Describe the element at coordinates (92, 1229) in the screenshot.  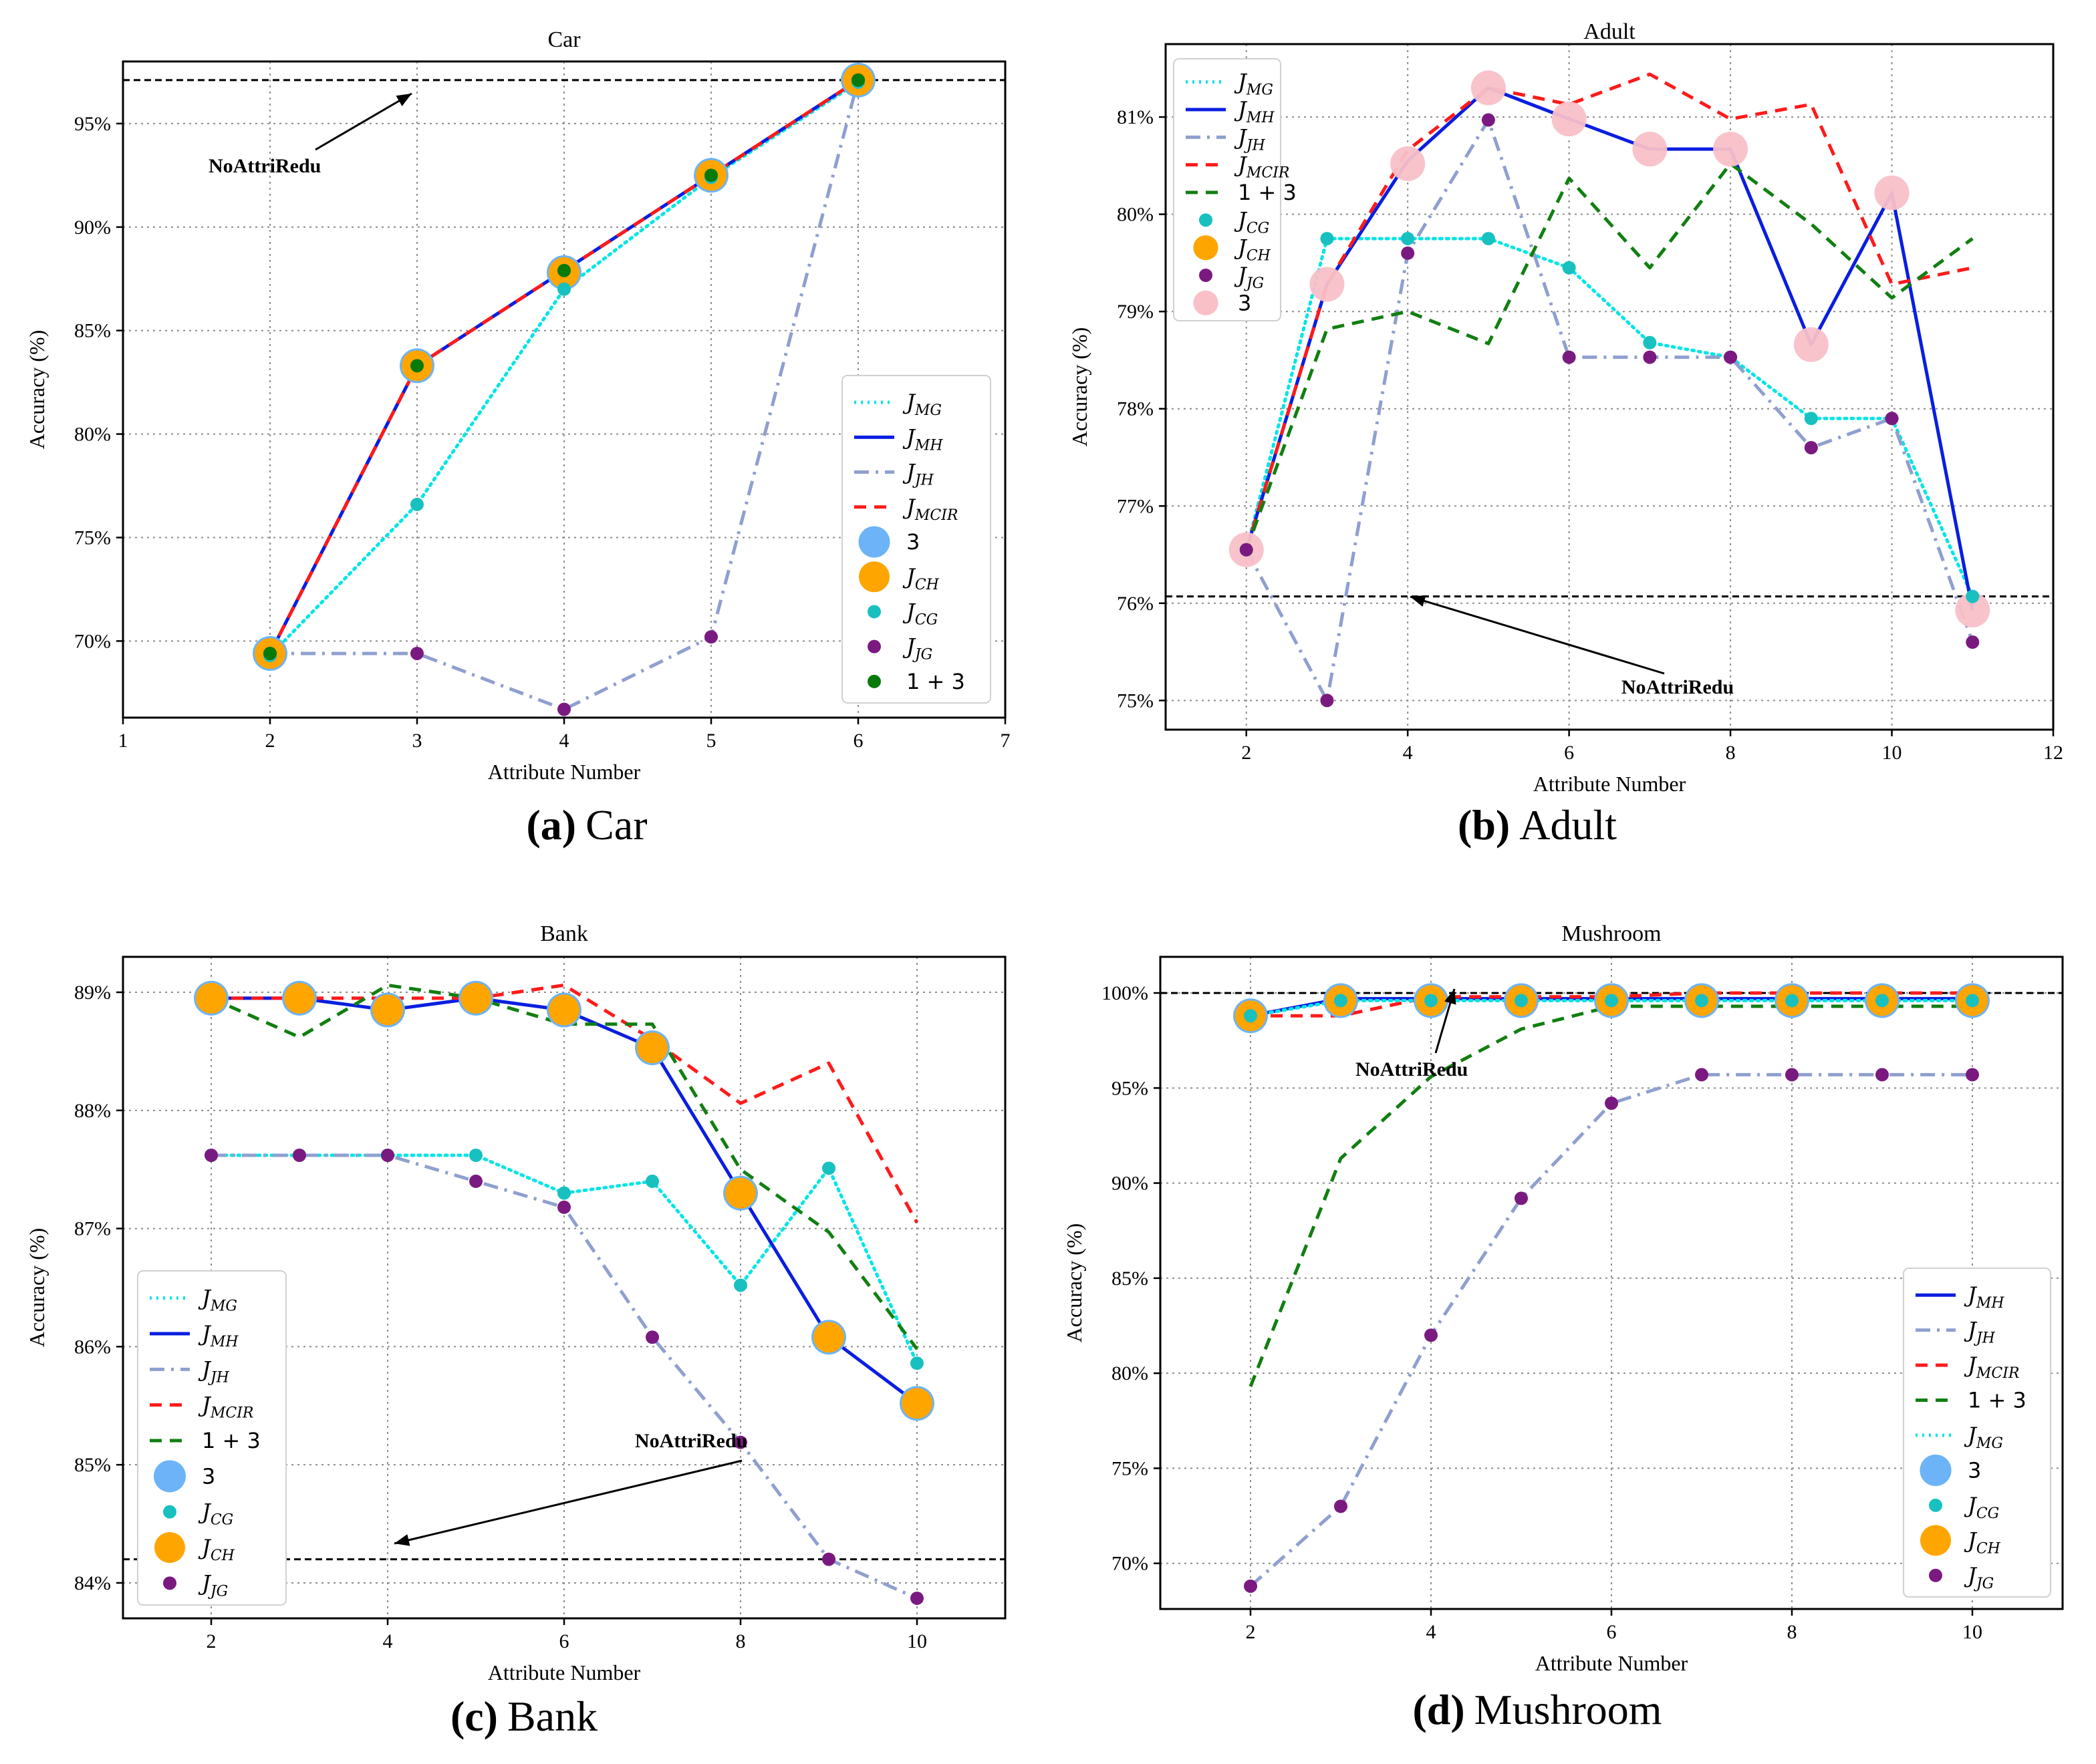
I see `y-tick-label: 87%` at that location.